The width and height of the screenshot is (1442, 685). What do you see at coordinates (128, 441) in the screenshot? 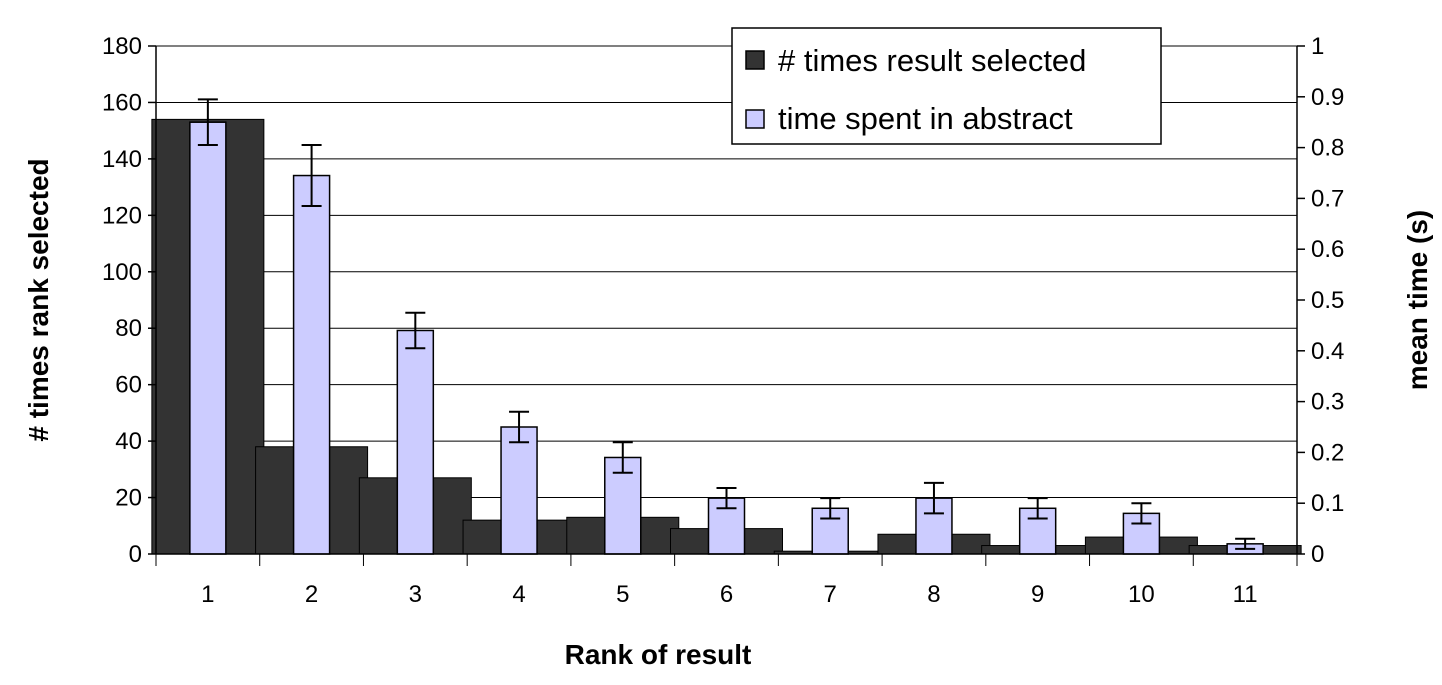
I see `left-axis-tick-label: 40` at bounding box center [128, 441].